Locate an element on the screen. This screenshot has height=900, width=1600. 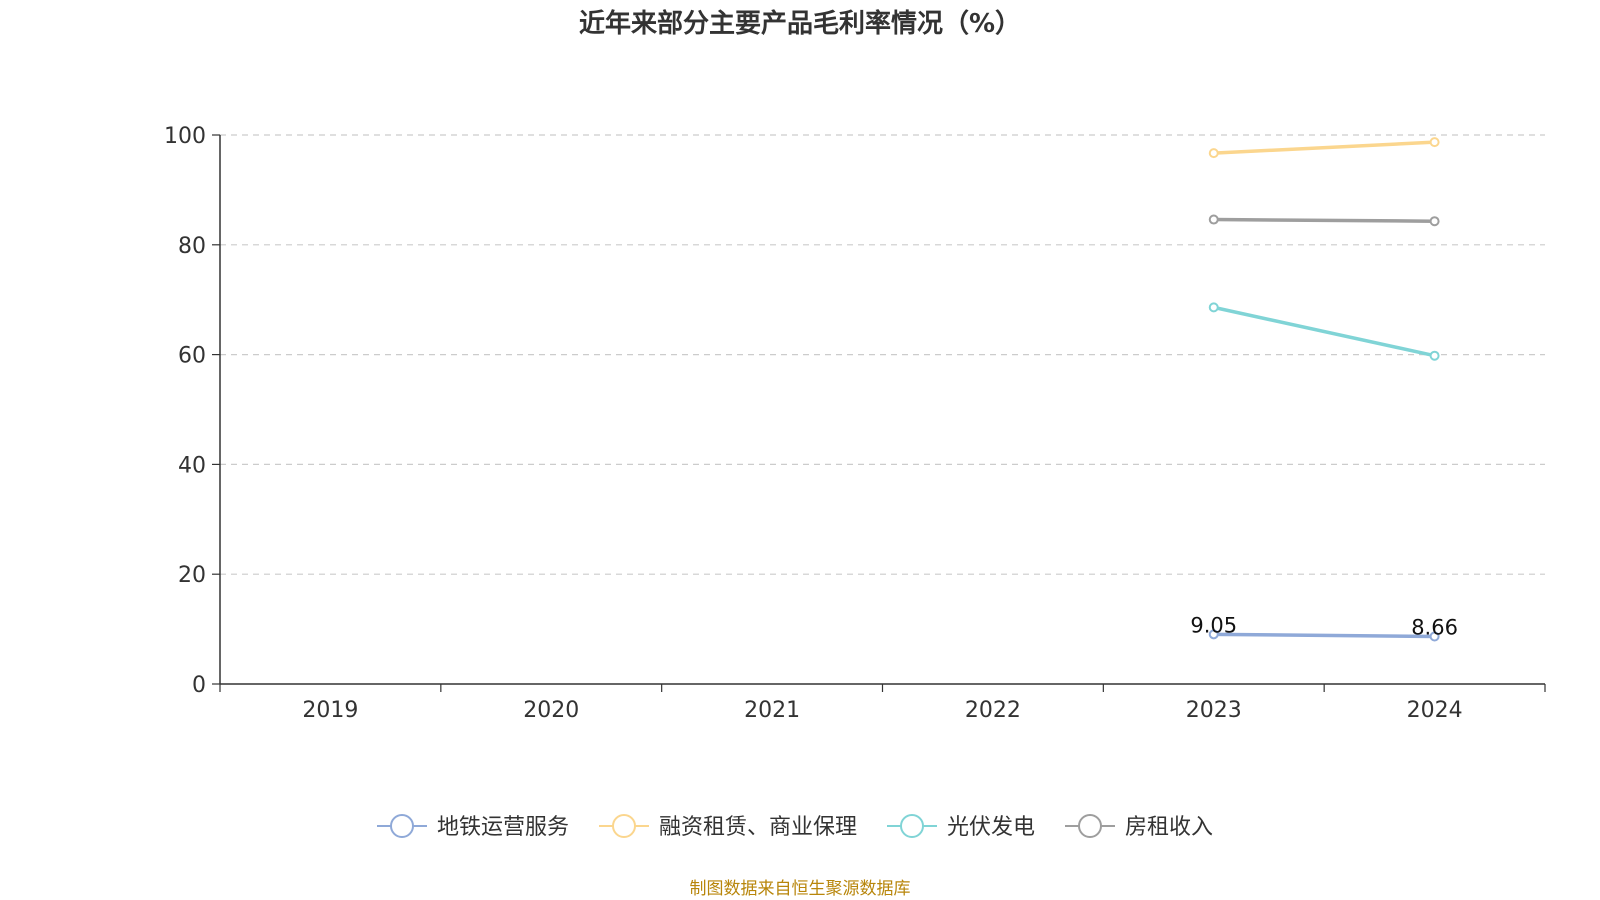
legend-label-1: 融资租赁、商业保理 is located at coordinates (758, 827).